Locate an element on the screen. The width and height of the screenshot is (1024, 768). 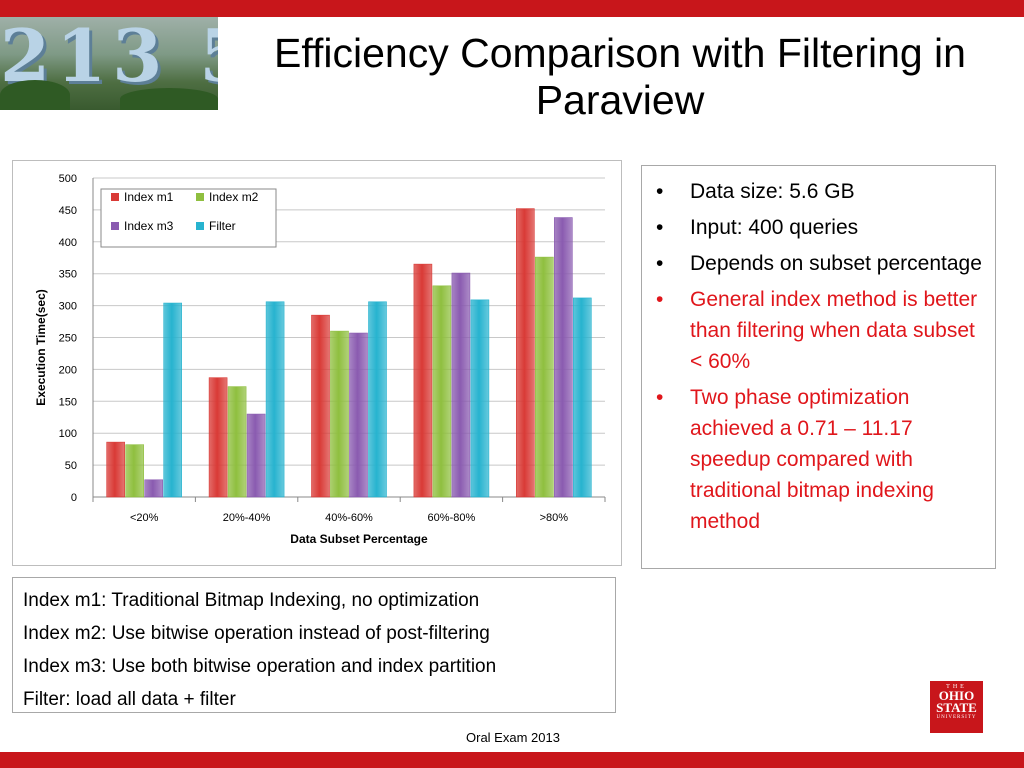
x-tick-label: >80% is located at coordinates (554, 518).